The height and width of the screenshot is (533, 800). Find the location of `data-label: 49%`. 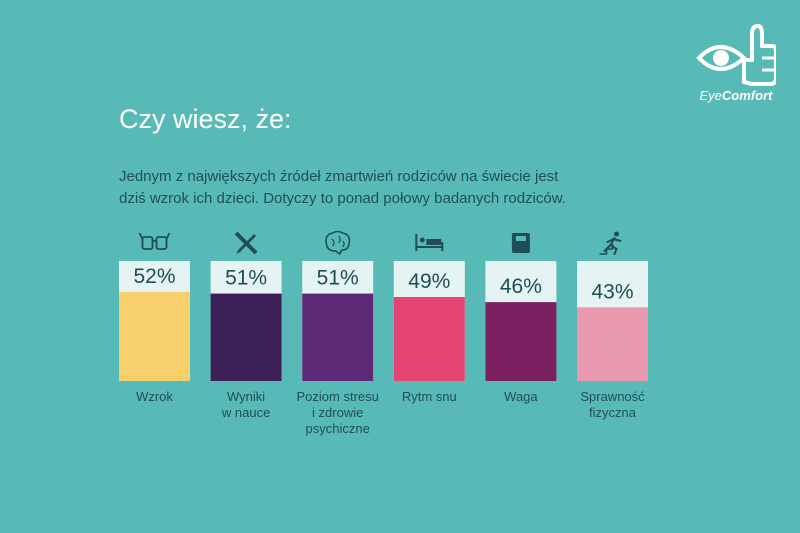

data-label: 49% is located at coordinates (429, 281).